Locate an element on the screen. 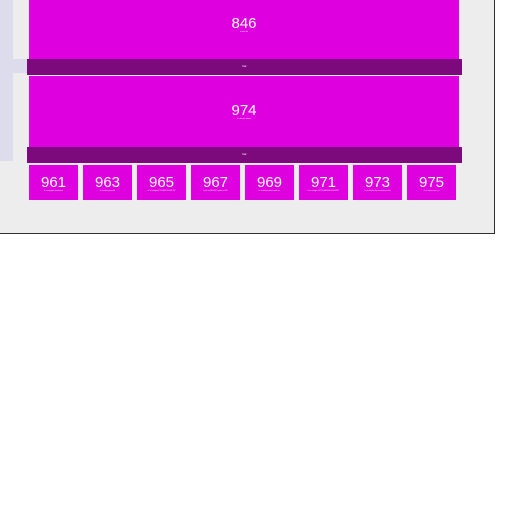 The image size is (512, 512). number-tile: 969 lc-ui-devkit-tiles-mod-list is located at coordinates (269, 182).